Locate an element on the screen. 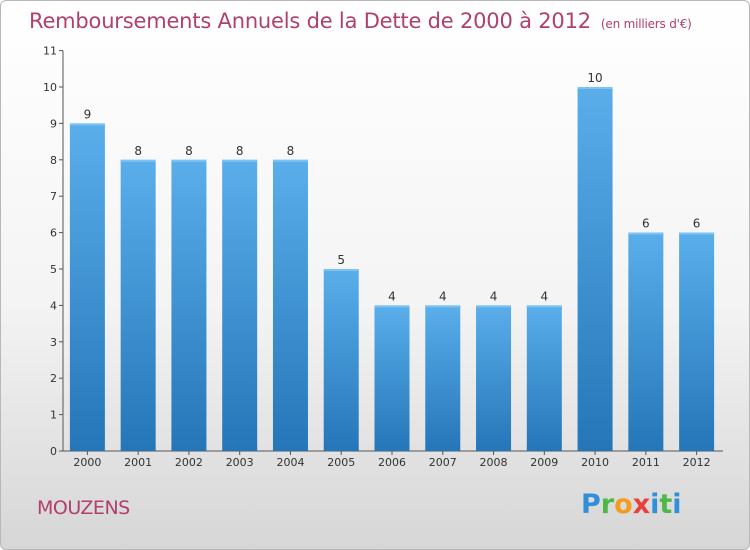 The width and height of the screenshot is (750, 550). x-tick-label: 2000 is located at coordinates (87, 462).